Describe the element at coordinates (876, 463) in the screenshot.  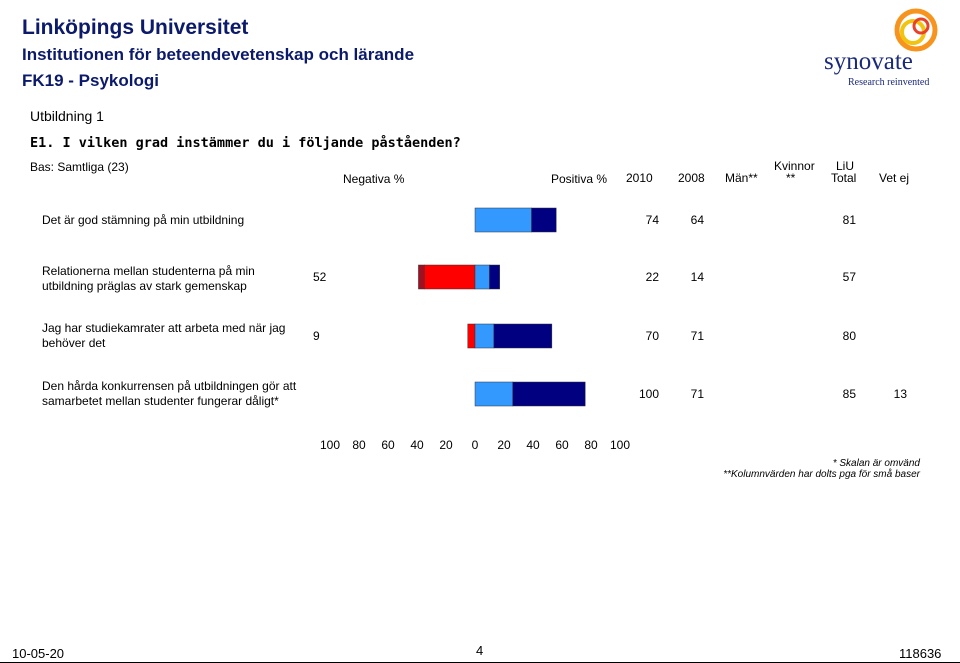
I see `note-reversed-scale: * Skalan är omvänd` at that location.